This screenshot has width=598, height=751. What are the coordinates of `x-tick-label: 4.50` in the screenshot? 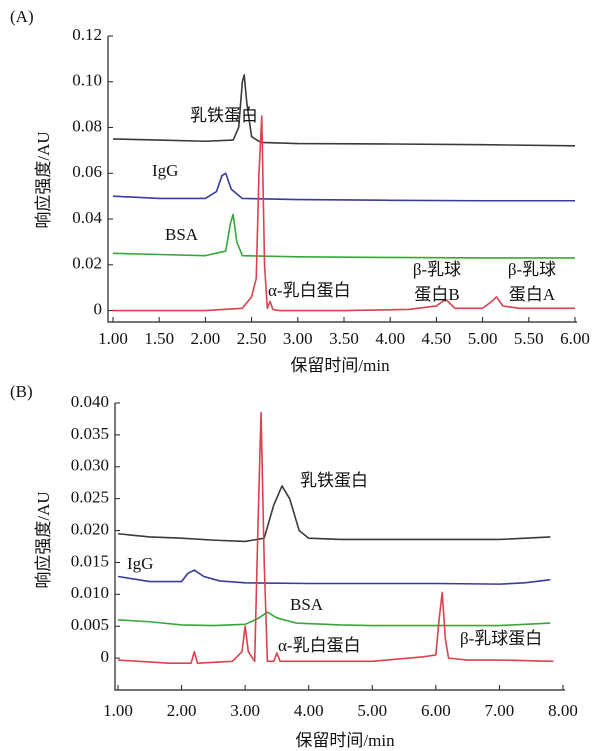 It's located at (437, 338).